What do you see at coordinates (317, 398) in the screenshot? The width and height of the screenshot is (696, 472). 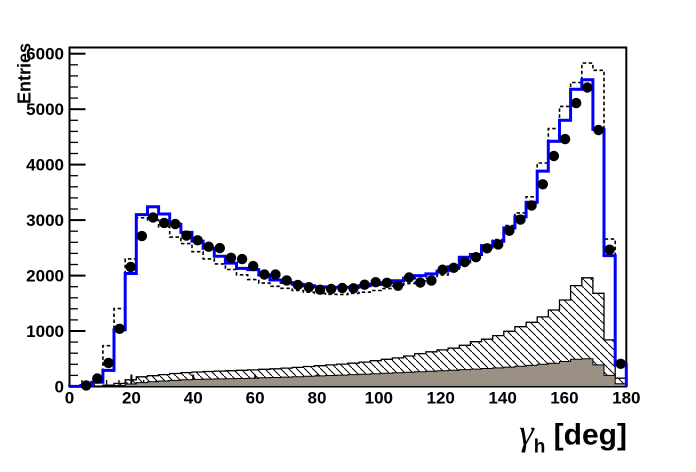 I see `svg-text: 80` at bounding box center [317, 398].